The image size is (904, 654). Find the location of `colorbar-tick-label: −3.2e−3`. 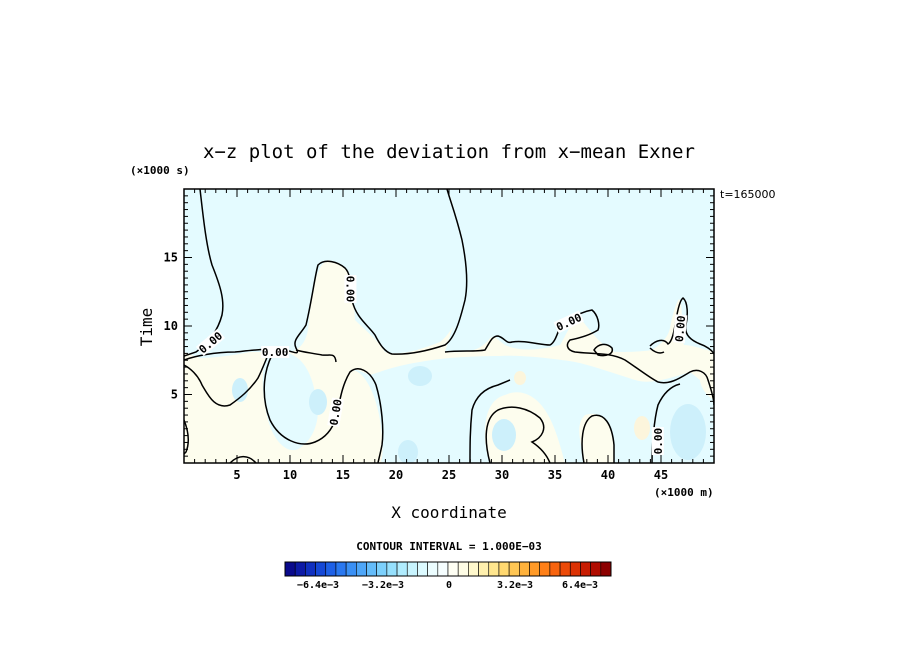

colorbar-tick-label: −3.2e−3 is located at coordinates (383, 585).